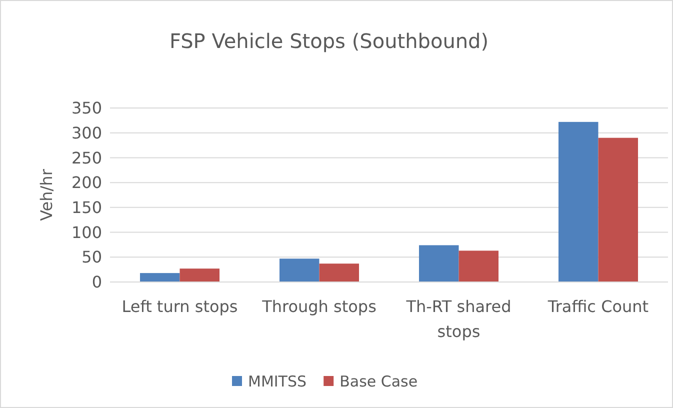 The height and width of the screenshot is (408, 673). What do you see at coordinates (379, 381) in the screenshot?
I see `legend-label: Base Case` at bounding box center [379, 381].